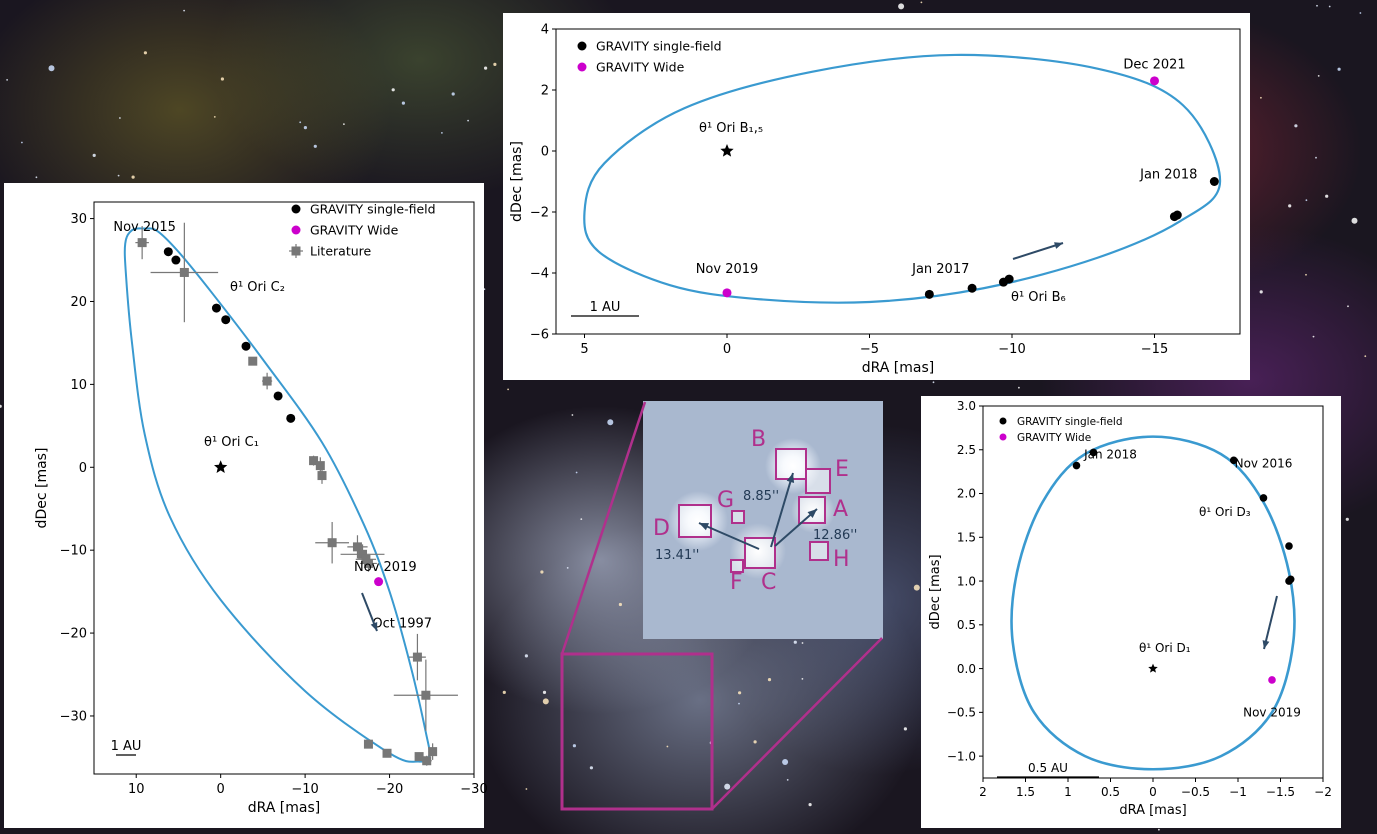 This screenshot has height=834, width=1377. I want to click on y-tick-label: 0.0, so click(966, 669).